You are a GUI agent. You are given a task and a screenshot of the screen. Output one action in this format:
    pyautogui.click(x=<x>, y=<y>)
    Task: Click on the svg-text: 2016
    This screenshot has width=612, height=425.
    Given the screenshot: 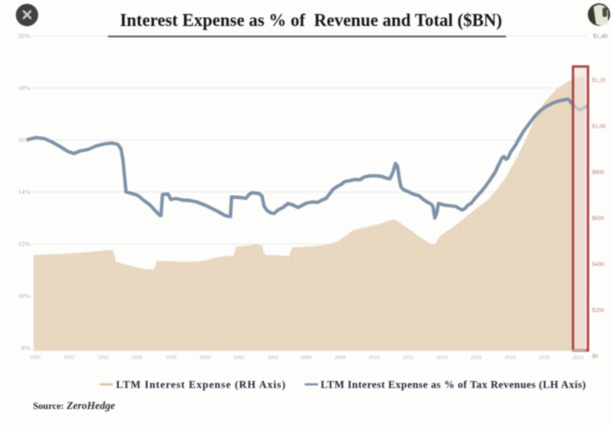 What is the action you would take?
    pyautogui.click(x=476, y=358)
    